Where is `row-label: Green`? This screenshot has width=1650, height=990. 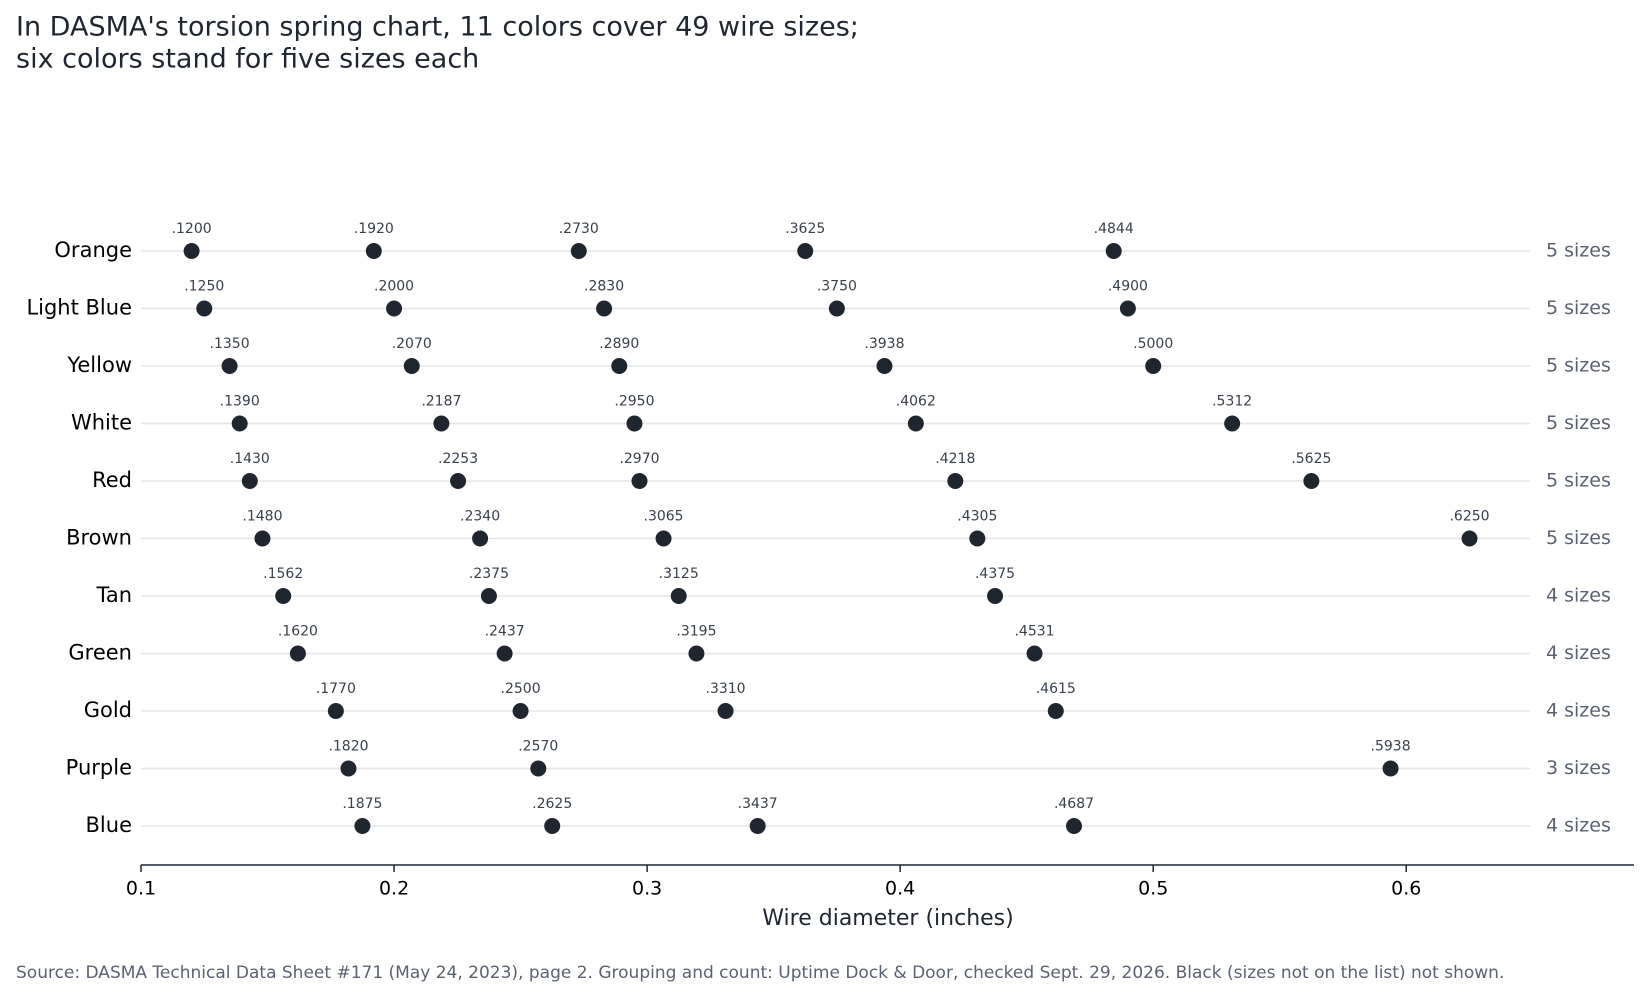 row-label: Green is located at coordinates (100, 653).